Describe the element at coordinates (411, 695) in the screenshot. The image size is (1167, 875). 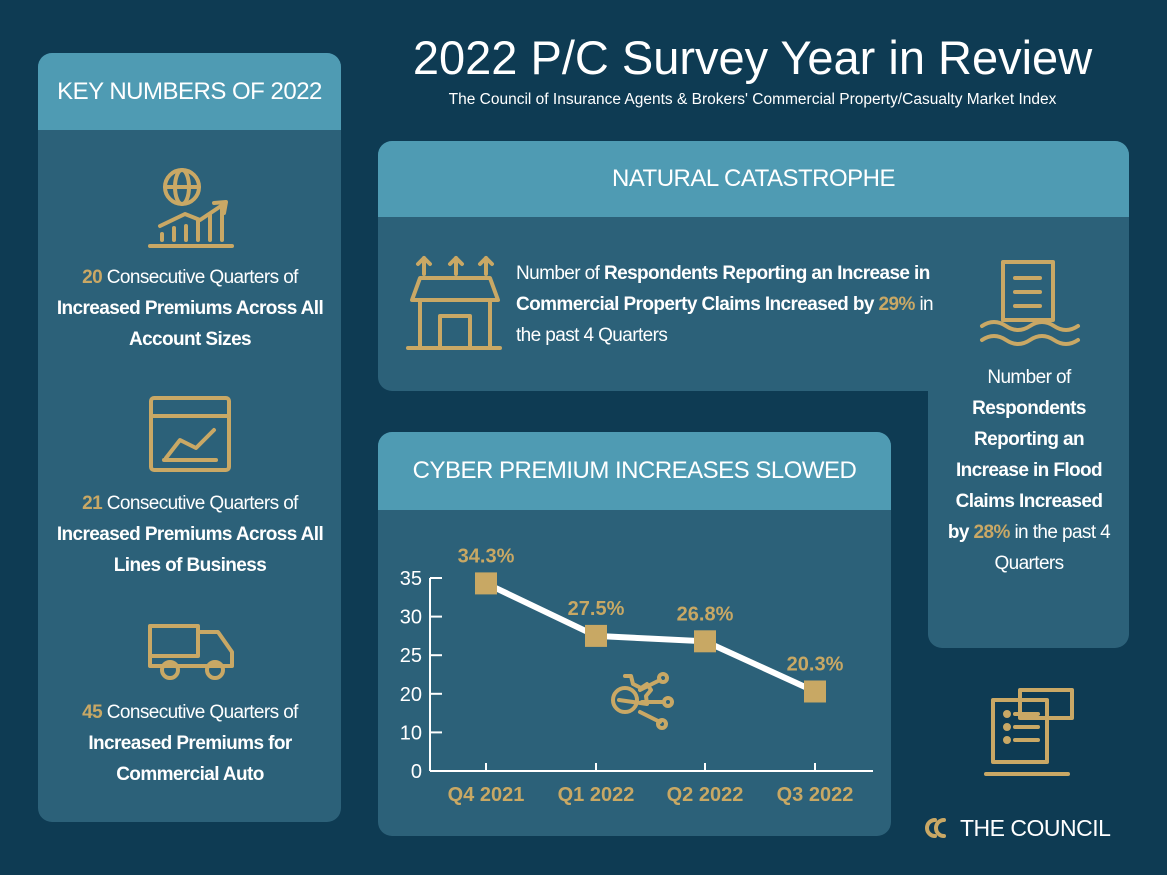
I see `y-tick-label: 20` at that location.